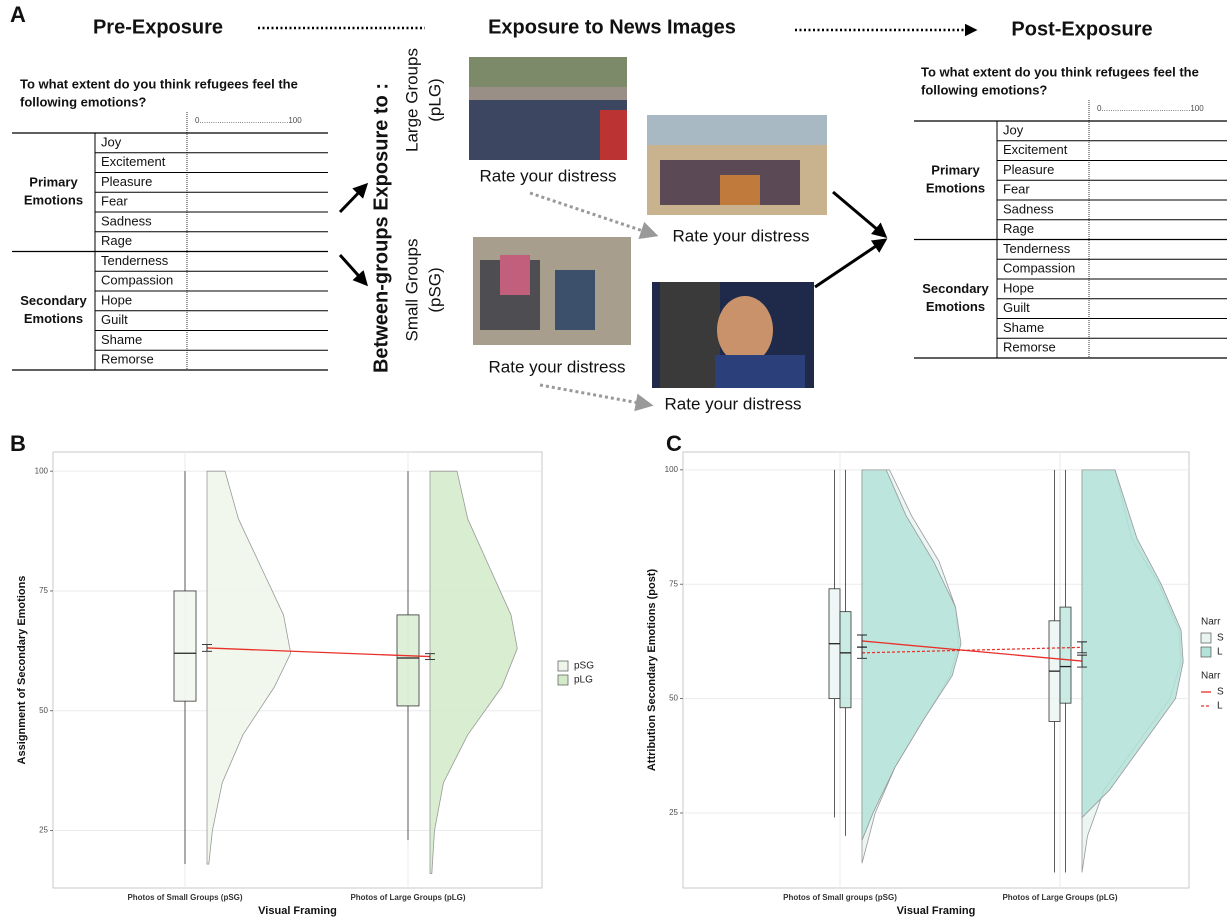 This screenshot has width=1227, height=917. I want to click on panel-label: A, so click(18, 14).